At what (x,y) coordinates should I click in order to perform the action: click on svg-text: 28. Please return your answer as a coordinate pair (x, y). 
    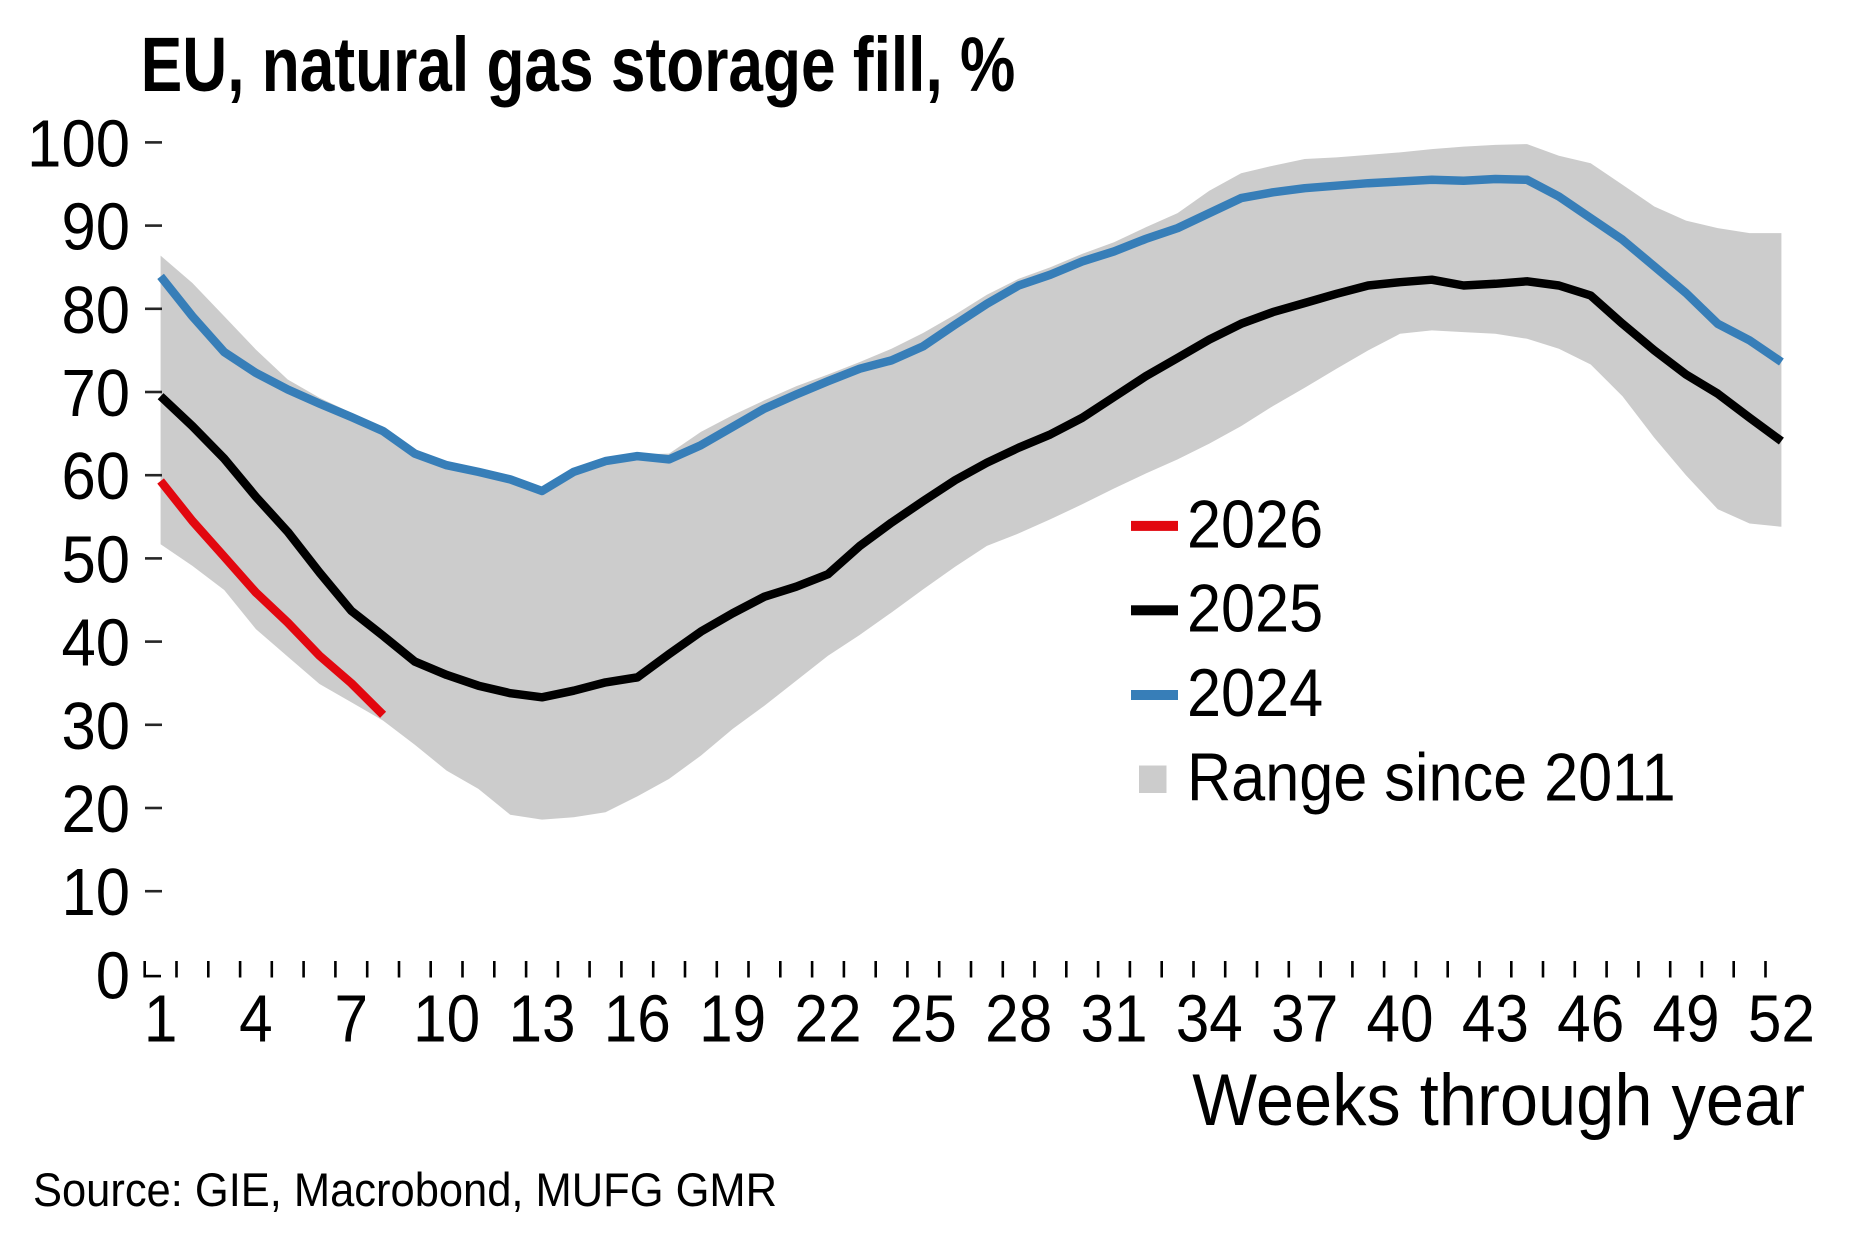
    Looking at the image, I should click on (1018, 1019).